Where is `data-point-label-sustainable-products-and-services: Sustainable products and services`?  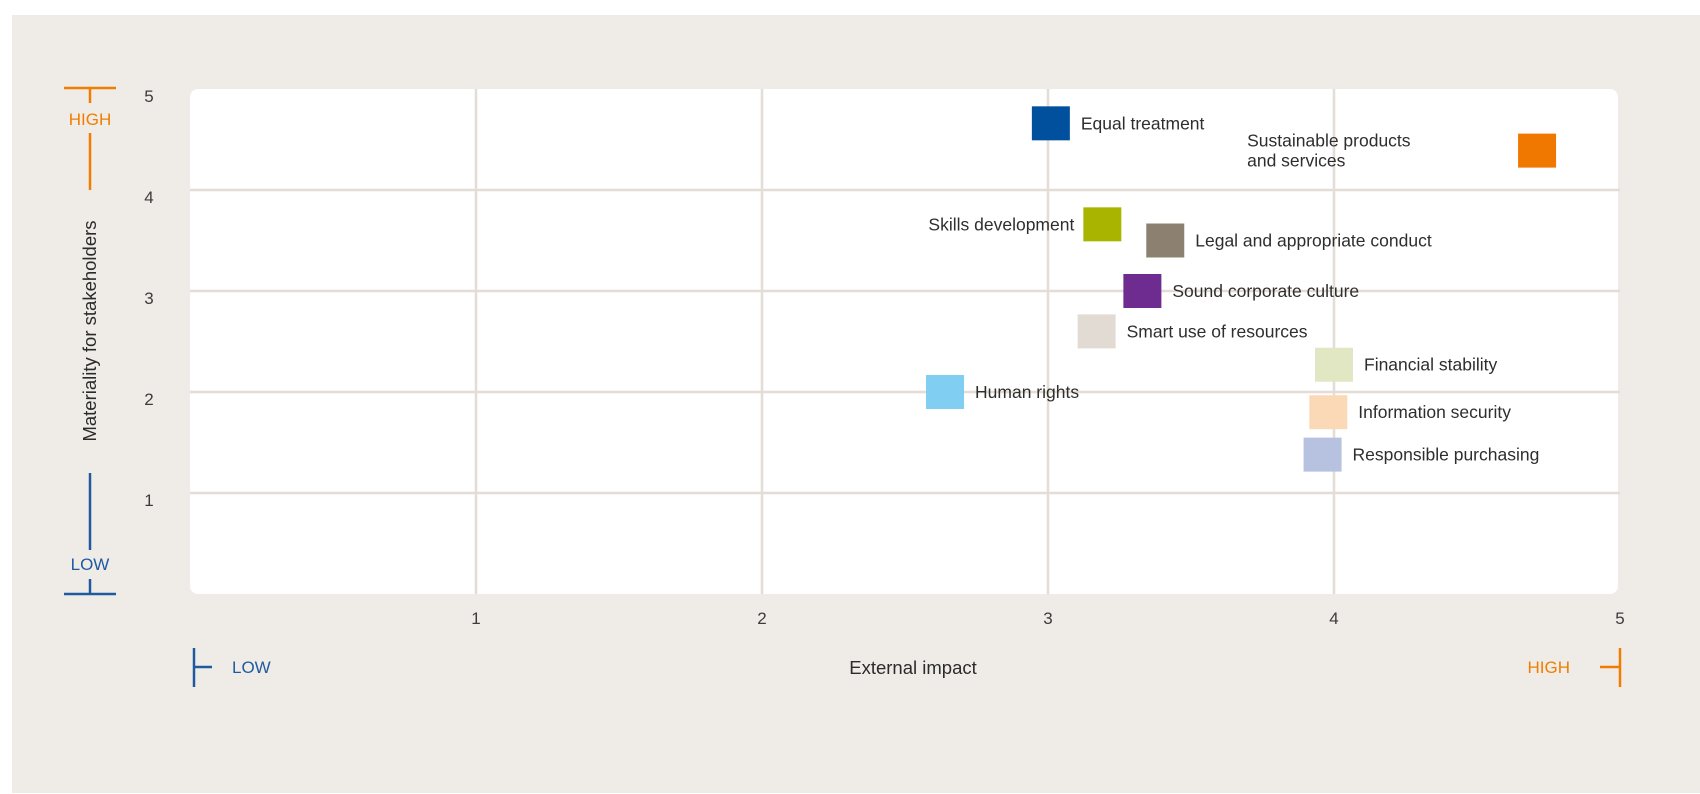
data-point-label-sustainable-products-and-services: Sustainable products and services is located at coordinates (1329, 151).